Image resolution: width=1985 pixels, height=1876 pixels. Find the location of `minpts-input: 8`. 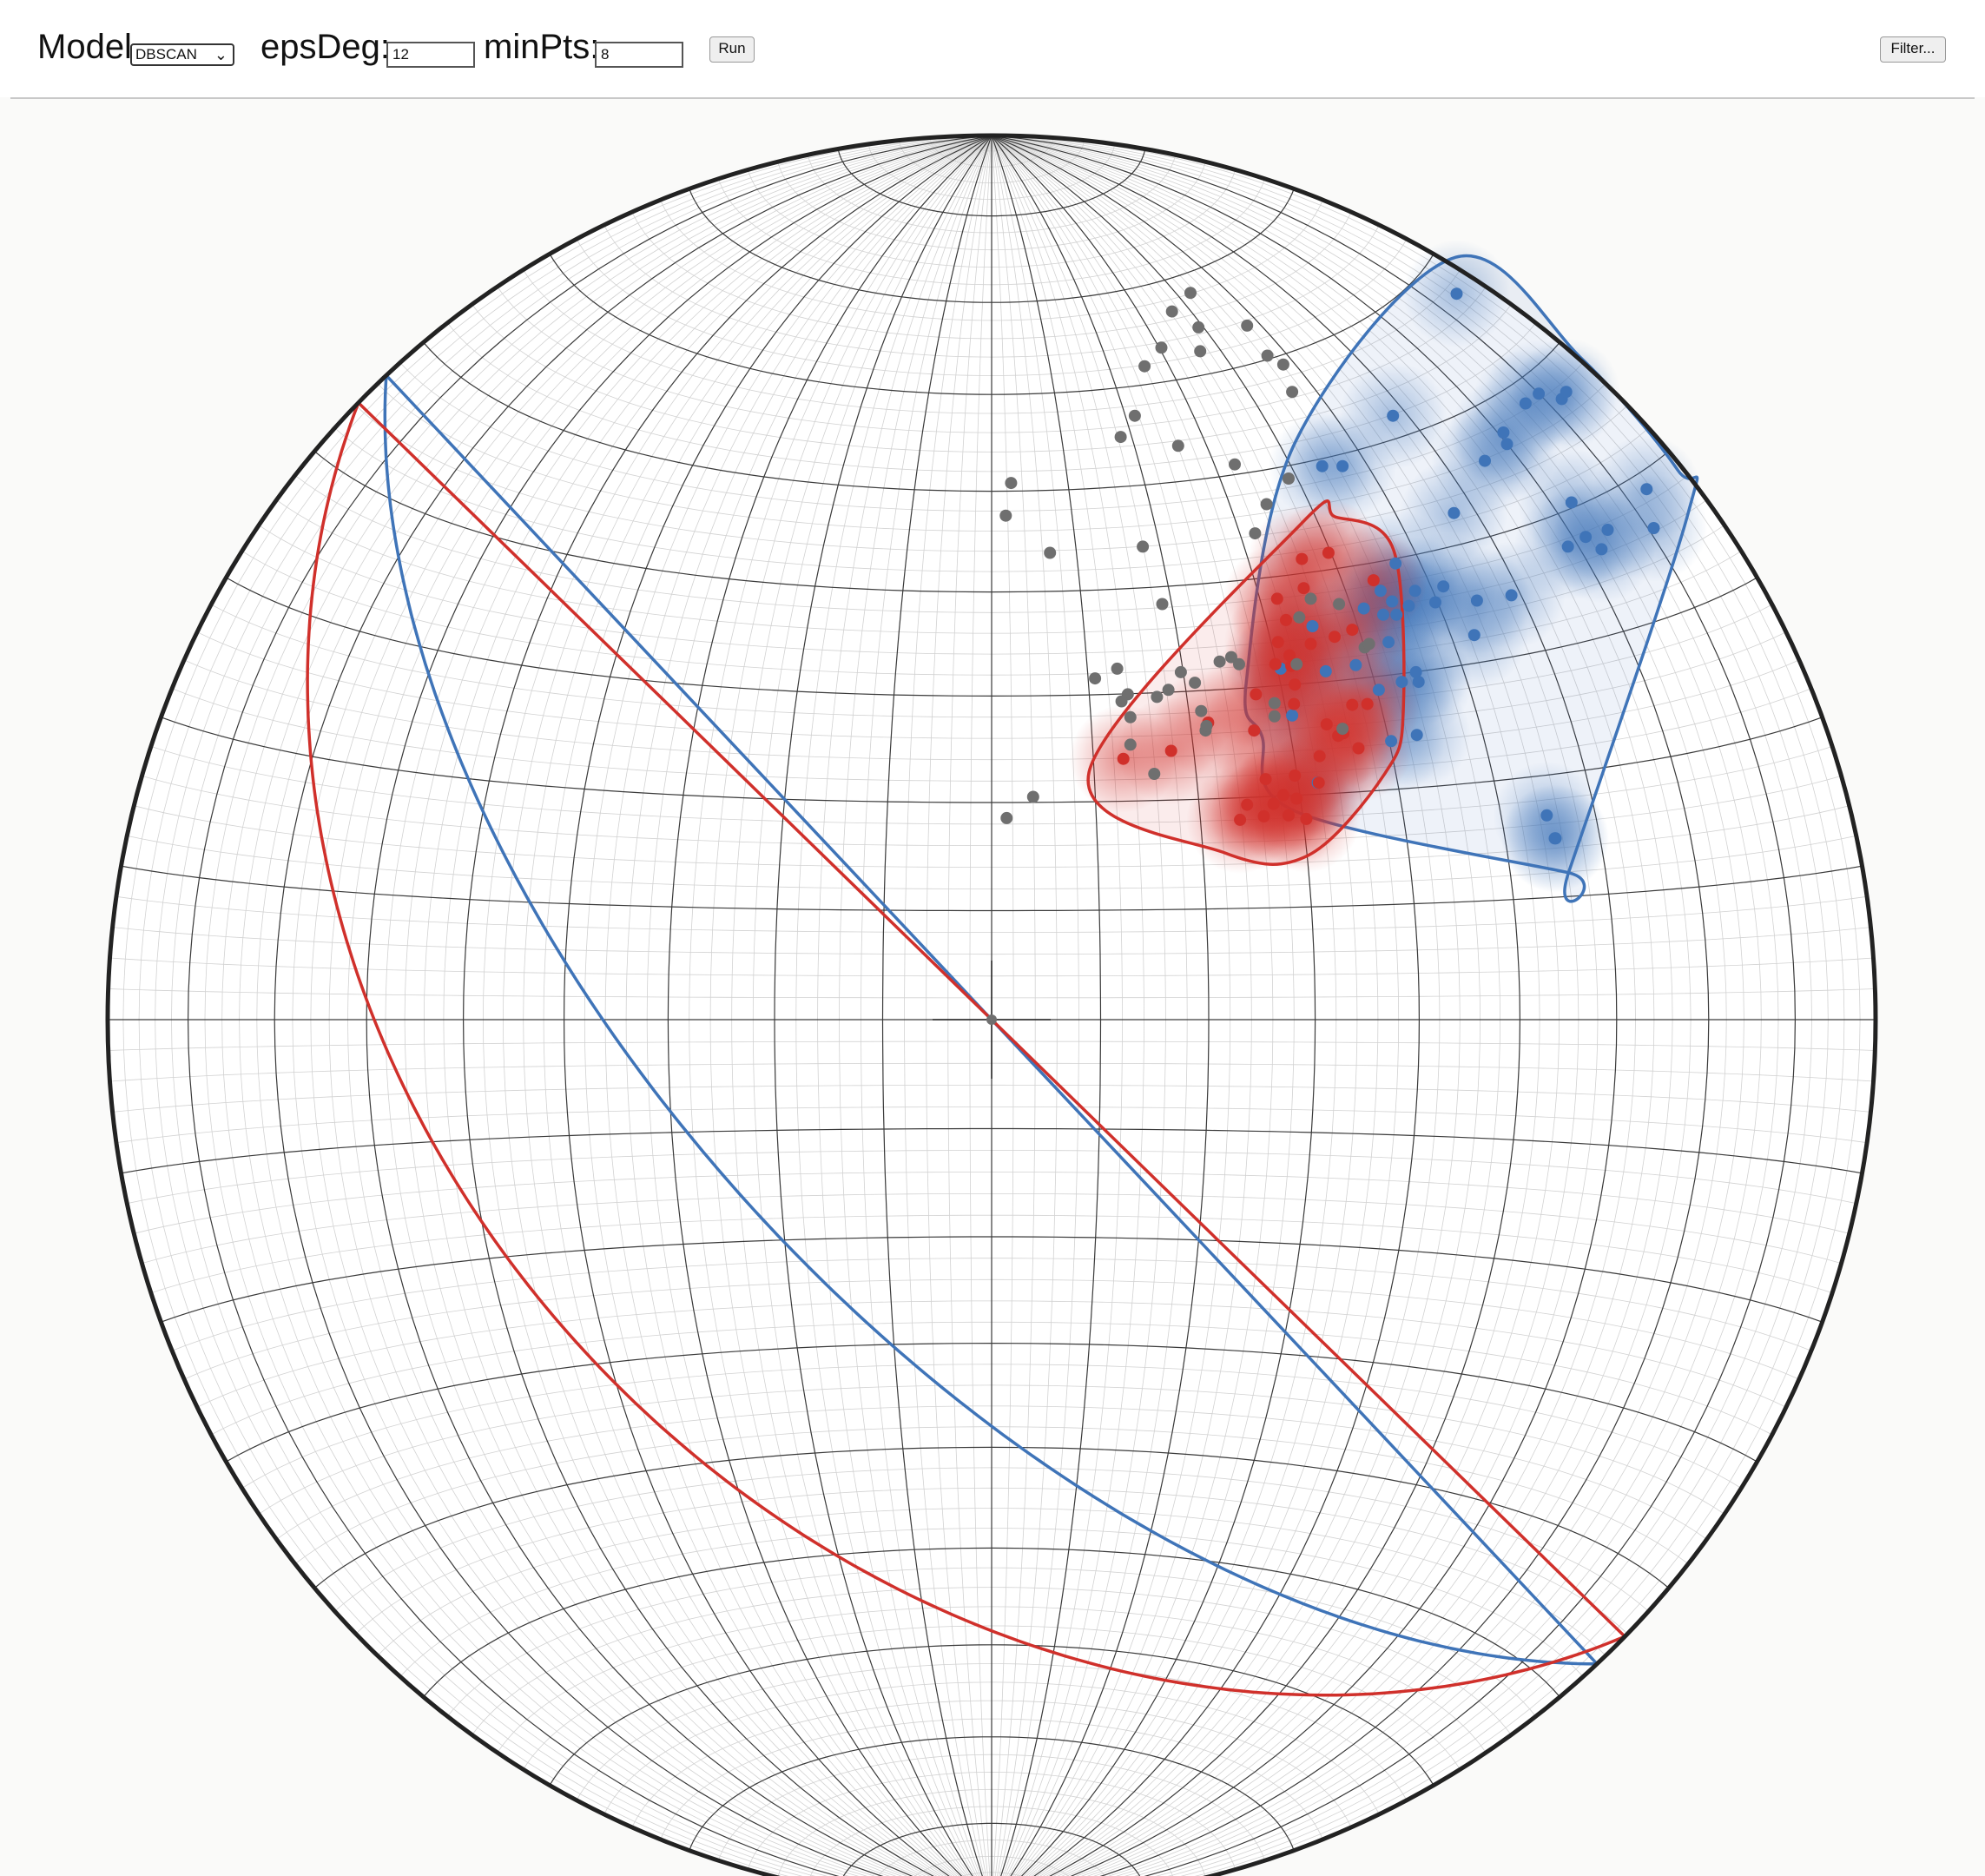

minpts-input: 8 is located at coordinates (639, 55).